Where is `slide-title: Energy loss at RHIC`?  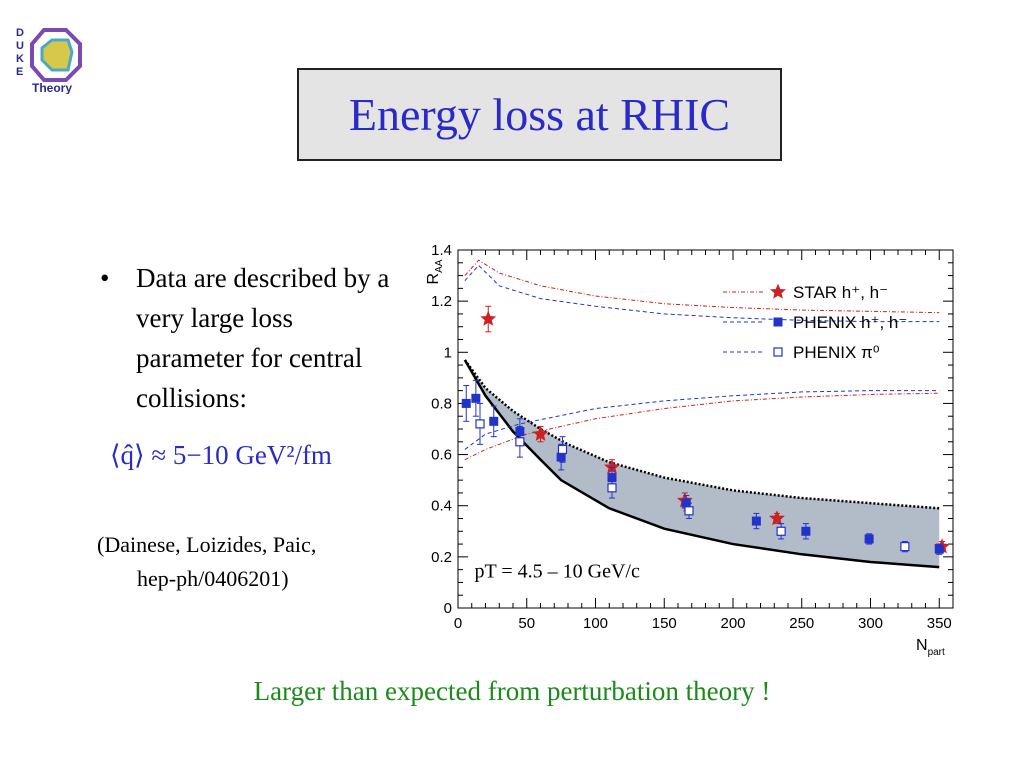
slide-title: Energy loss at RHIC is located at coordinates (539, 114).